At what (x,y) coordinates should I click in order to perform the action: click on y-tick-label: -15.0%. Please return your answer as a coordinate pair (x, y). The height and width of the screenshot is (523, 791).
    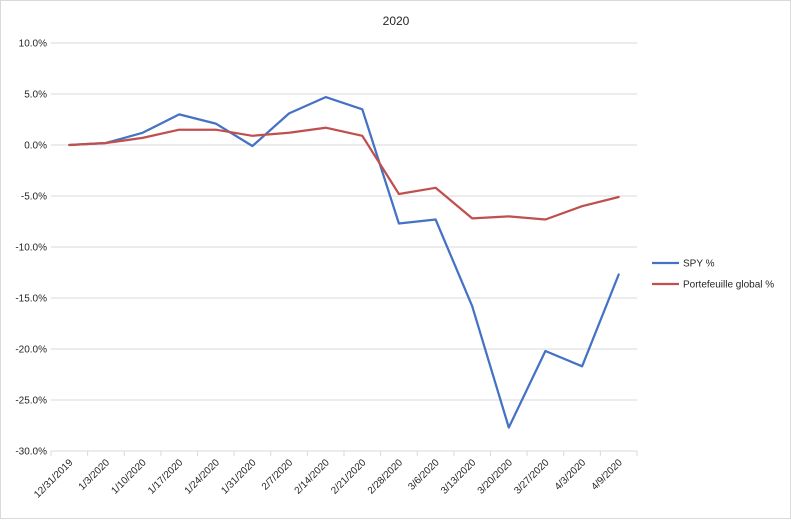
    Looking at the image, I should click on (31, 299).